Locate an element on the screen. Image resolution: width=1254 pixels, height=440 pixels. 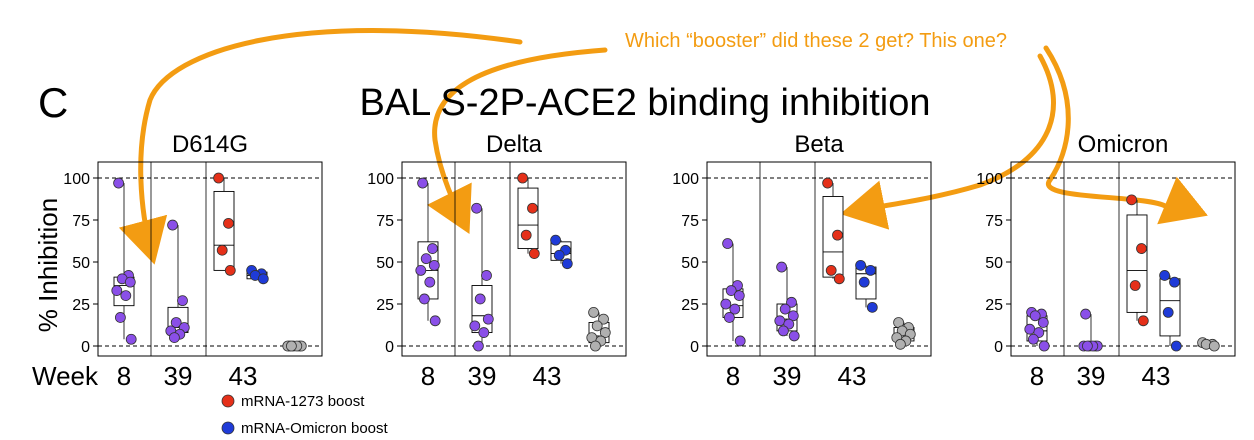
panel-omicron: Omicron 0 25 50 75 100 8 39 43 is located at coordinates (1106, 261).